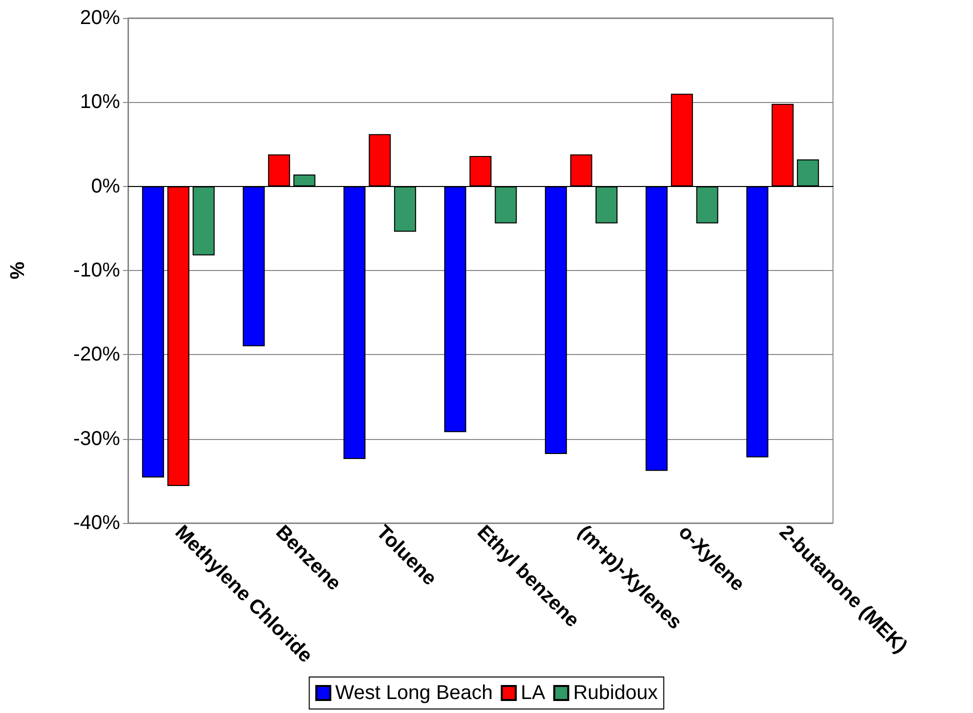 The image size is (973, 713). Describe the element at coordinates (100, 102) in the screenshot. I see `y-tick-label: 10%` at that location.